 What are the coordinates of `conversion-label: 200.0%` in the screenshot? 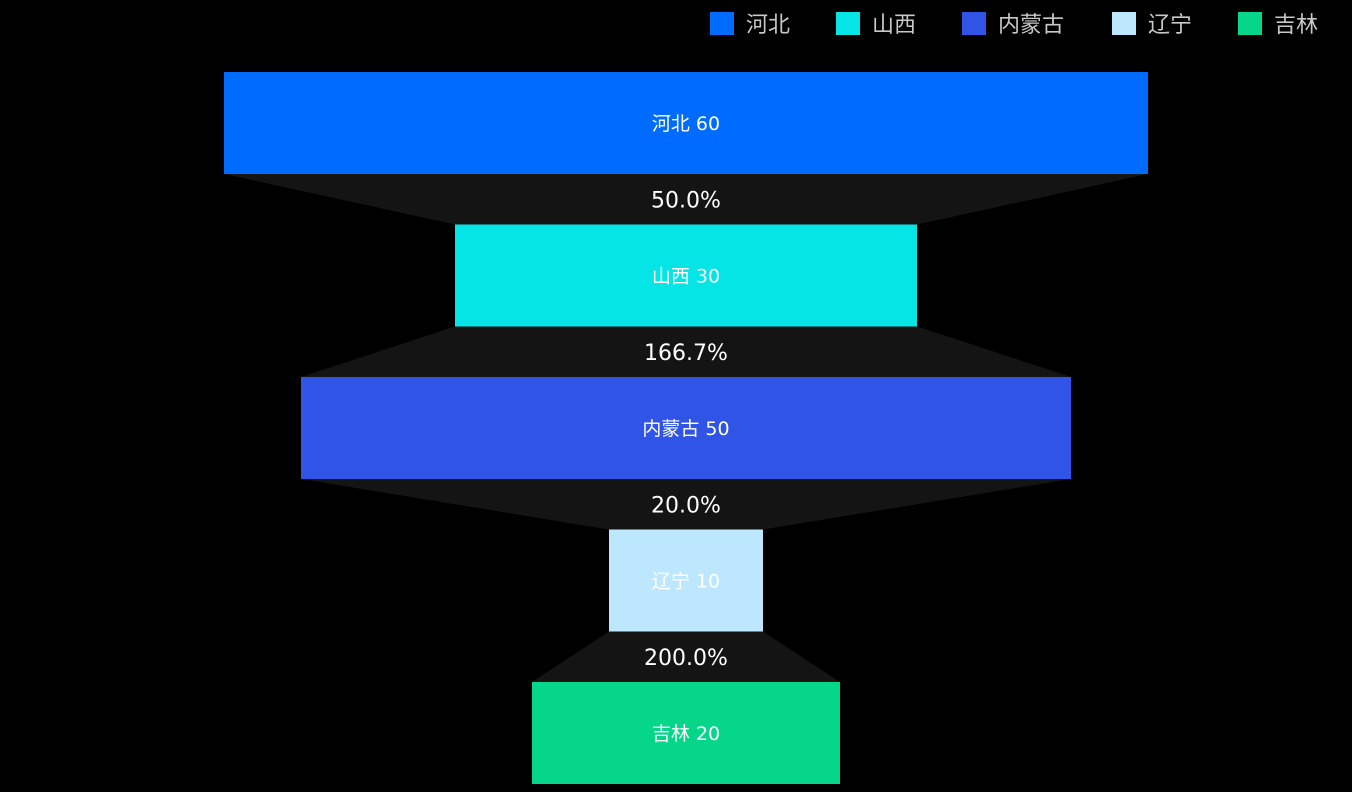 It's located at (686, 658).